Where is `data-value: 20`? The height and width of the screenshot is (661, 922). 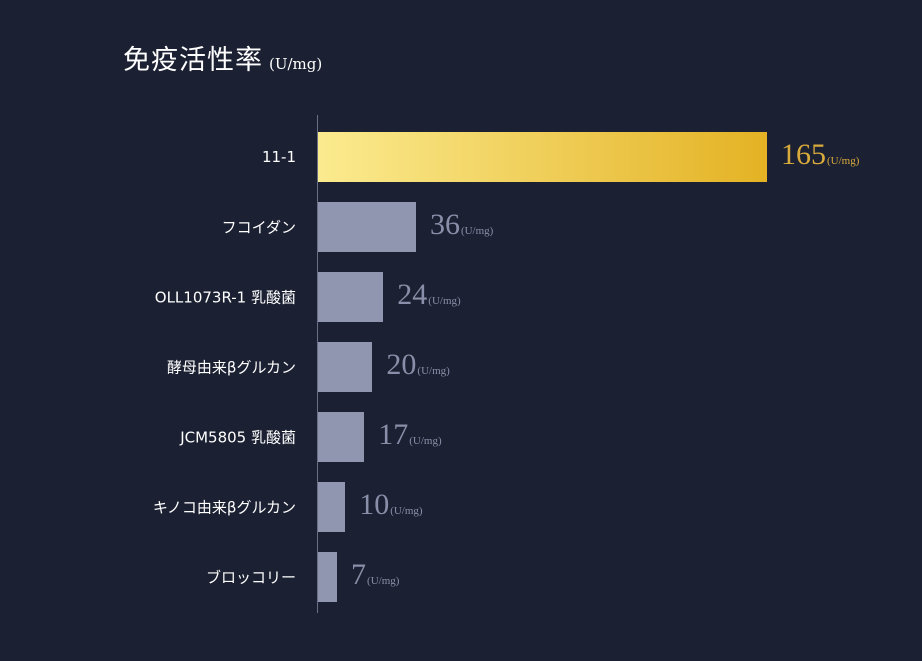 data-value: 20 is located at coordinates (401, 364).